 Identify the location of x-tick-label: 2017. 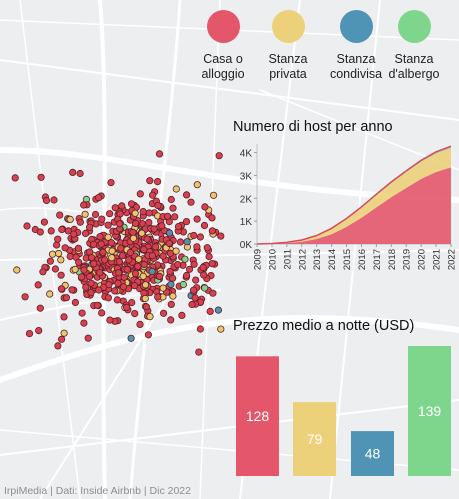
(377, 259).